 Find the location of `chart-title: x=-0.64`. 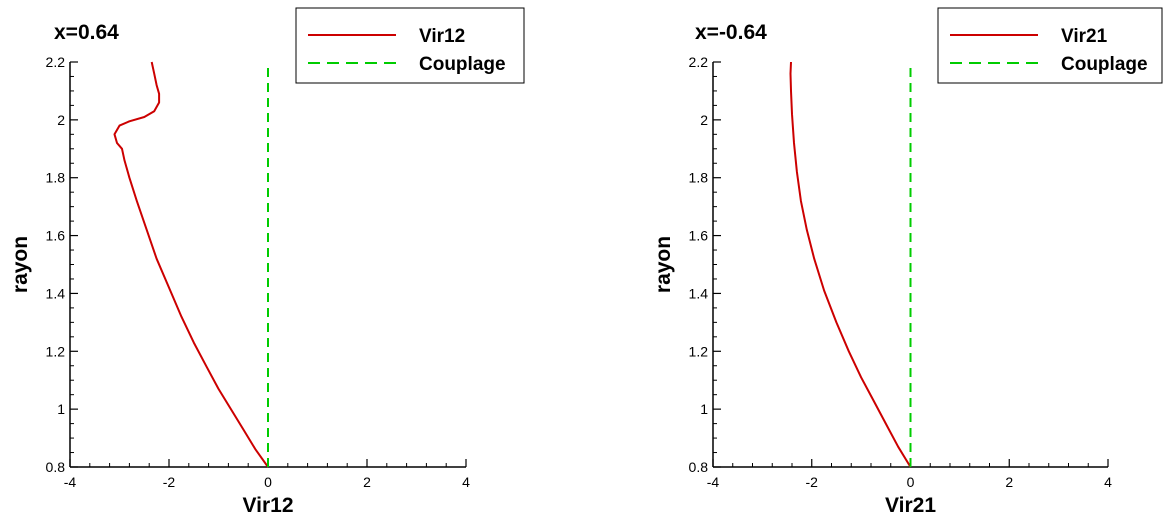

chart-title: x=-0.64 is located at coordinates (731, 32).